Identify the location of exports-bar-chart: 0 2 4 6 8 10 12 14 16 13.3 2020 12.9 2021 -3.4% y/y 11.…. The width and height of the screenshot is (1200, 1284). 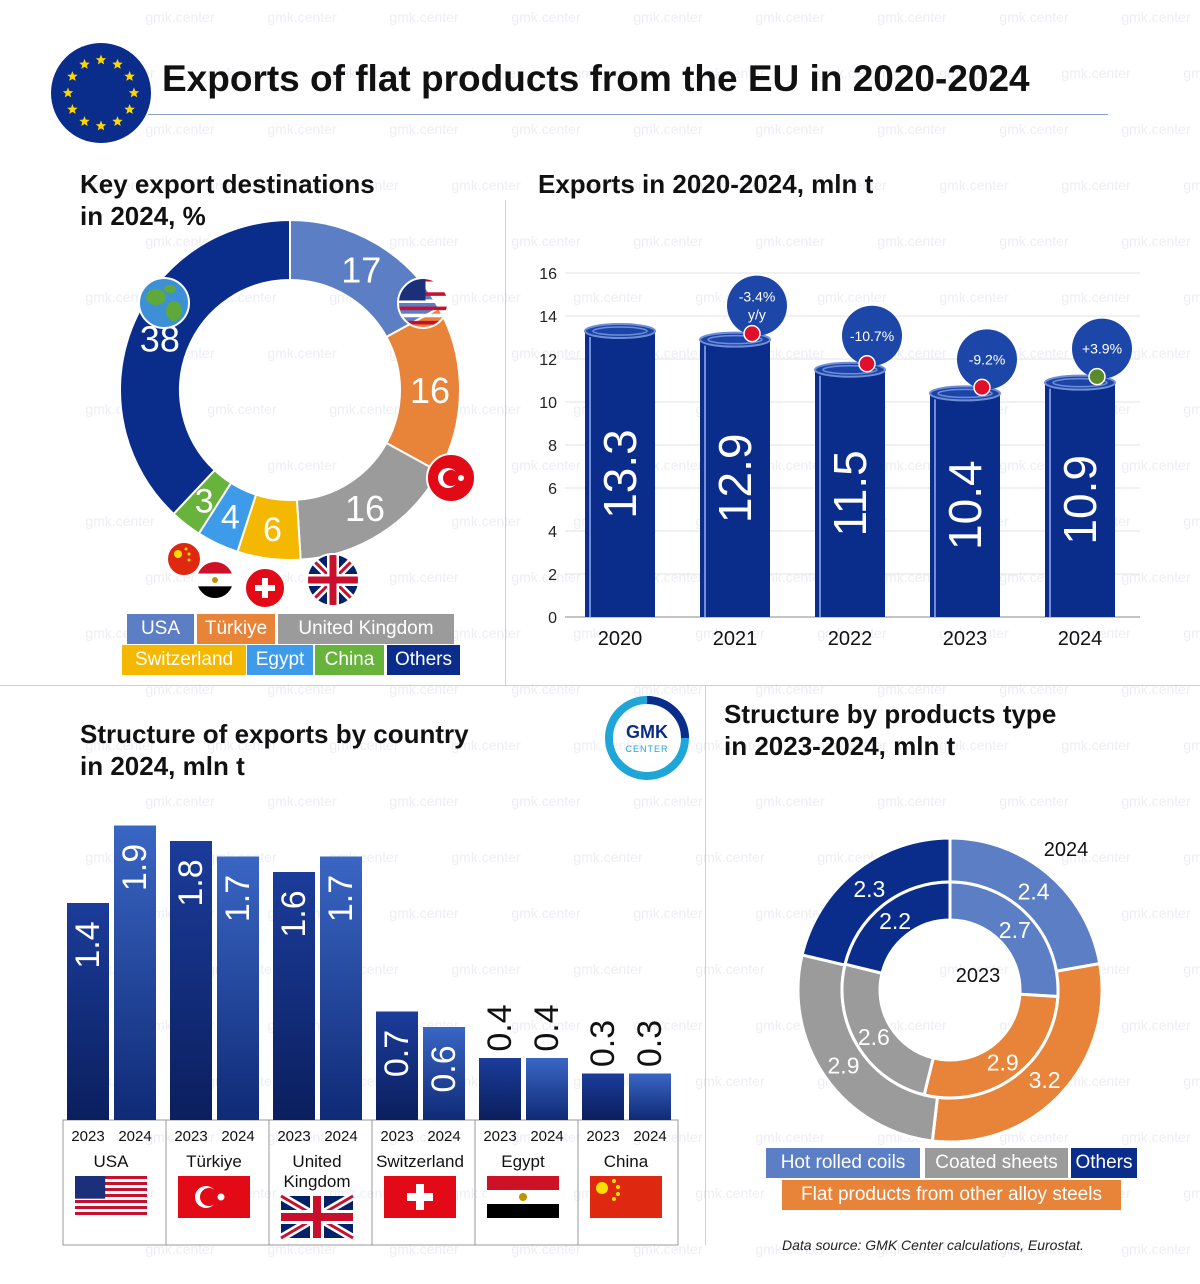
(839, 458).